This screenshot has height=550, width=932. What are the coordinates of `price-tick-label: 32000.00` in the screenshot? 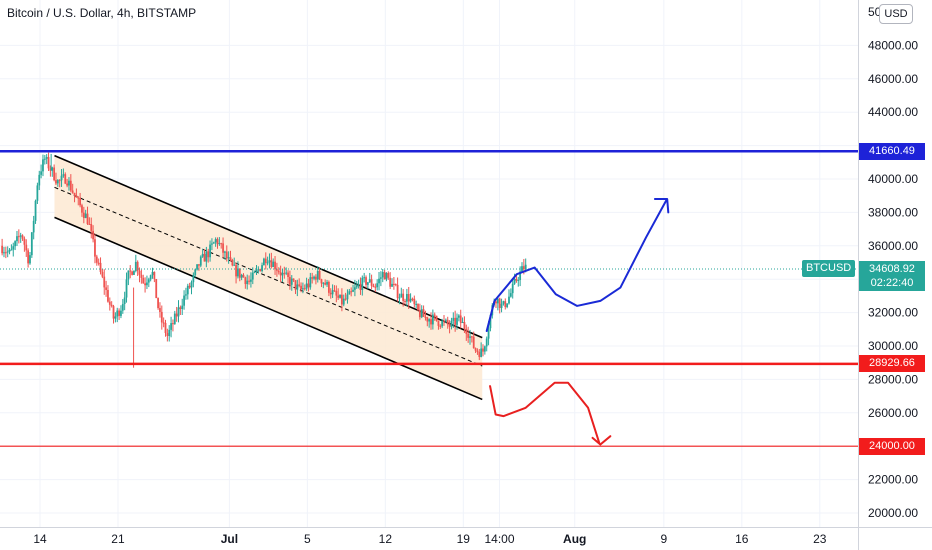 It's located at (893, 313).